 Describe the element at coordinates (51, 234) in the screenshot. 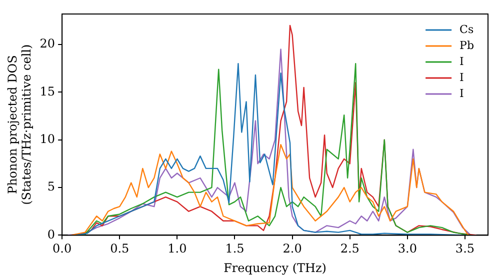

I see `y-tick-label: 0` at that location.